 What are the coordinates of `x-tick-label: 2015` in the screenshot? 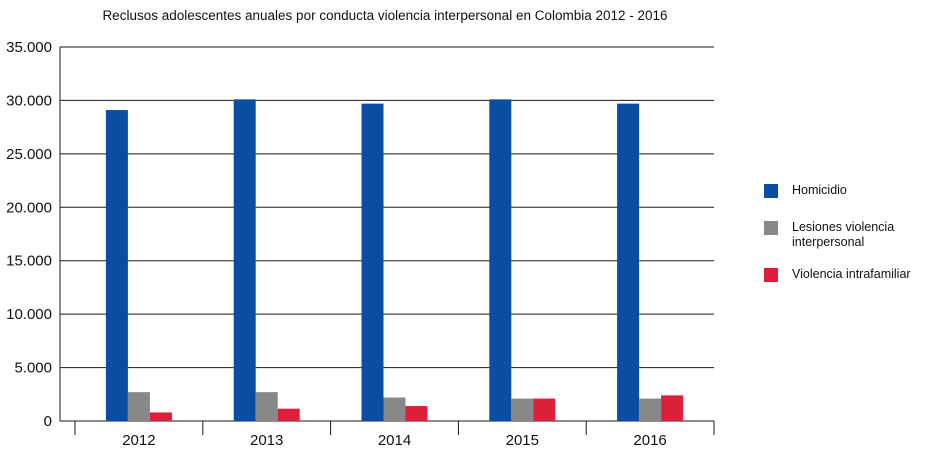 It's located at (522, 440).